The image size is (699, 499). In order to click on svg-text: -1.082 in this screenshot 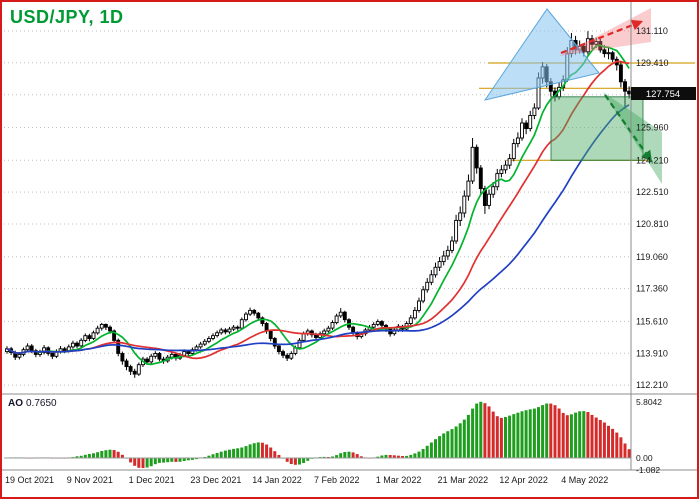, I will do `click(648, 470)`.